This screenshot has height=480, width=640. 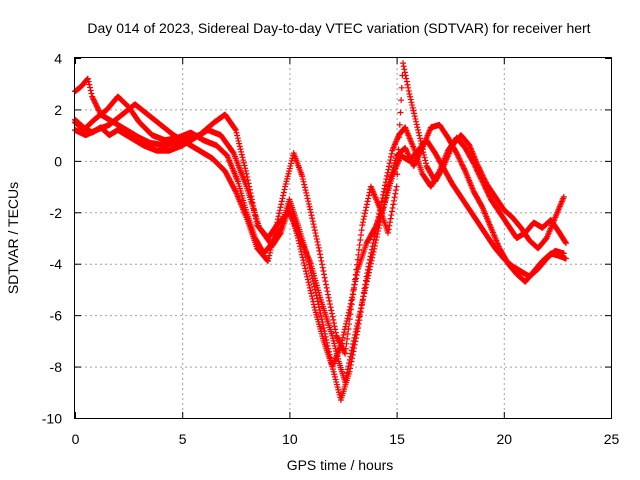 What do you see at coordinates (56, 367) in the screenshot?
I see `y-tick-label: -8` at bounding box center [56, 367].